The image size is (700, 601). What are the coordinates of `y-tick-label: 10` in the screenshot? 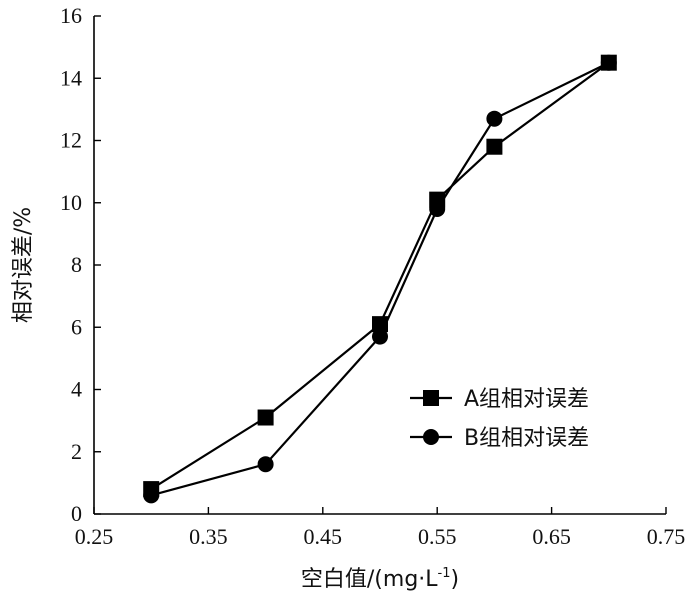 It's located at (71, 202).